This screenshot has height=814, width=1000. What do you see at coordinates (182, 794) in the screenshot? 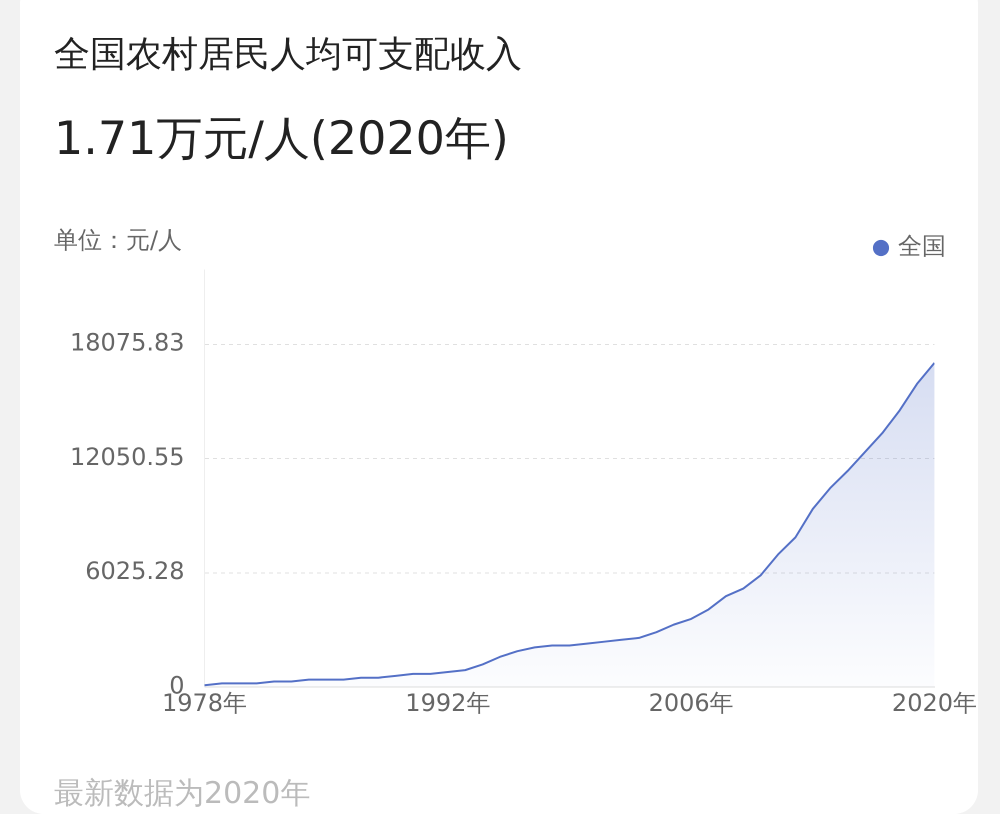
I see `text: 最新数据为2020年` at bounding box center [182, 794].